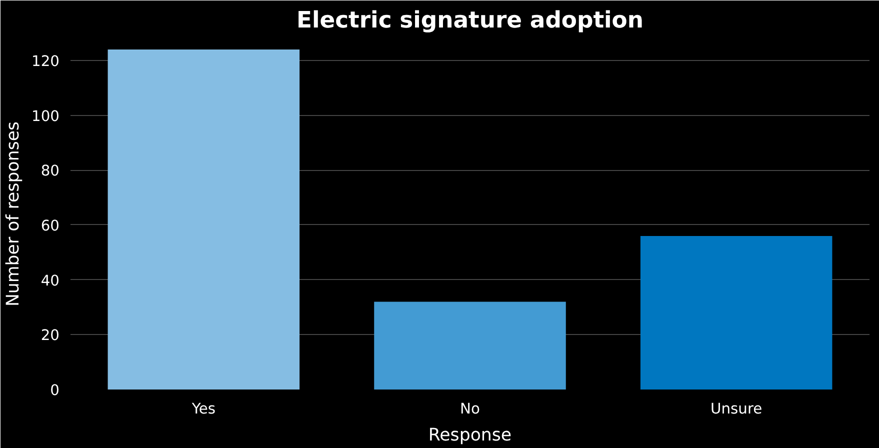  Describe the element at coordinates (470, 409) in the screenshot. I see `x-tick-label: No` at that location.